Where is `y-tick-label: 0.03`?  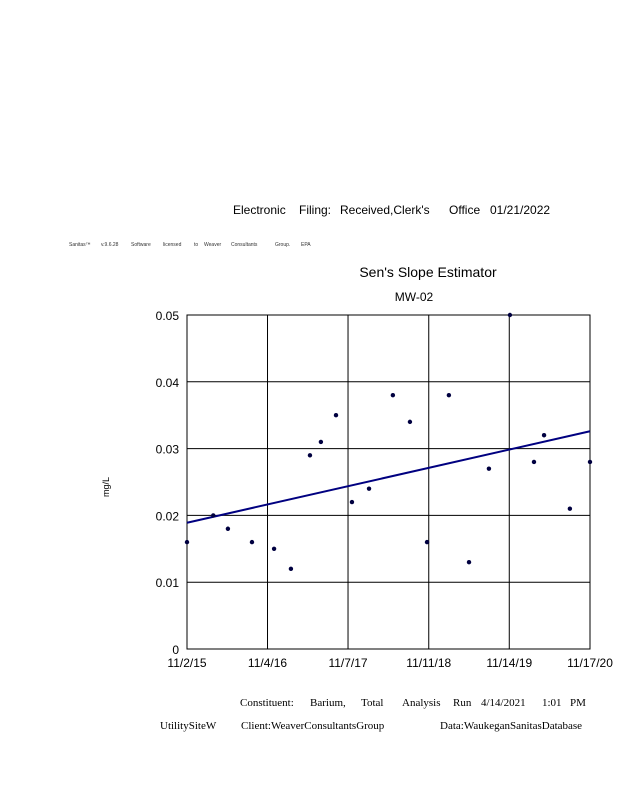
y-tick-label: 0.03 is located at coordinates (168, 450).